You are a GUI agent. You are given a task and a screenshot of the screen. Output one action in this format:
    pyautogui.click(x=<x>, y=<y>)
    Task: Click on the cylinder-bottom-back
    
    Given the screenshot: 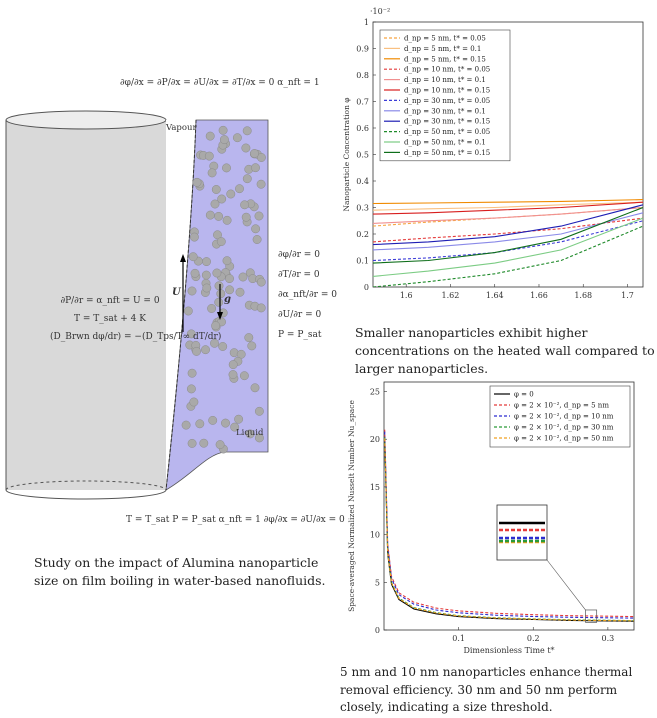 What is the action you would take?
    pyautogui.click(x=86, y=485)
    